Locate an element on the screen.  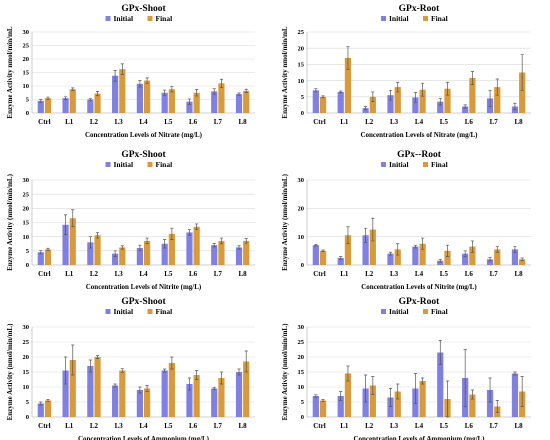
bar-final-l6 is located at coordinates (472, 95).